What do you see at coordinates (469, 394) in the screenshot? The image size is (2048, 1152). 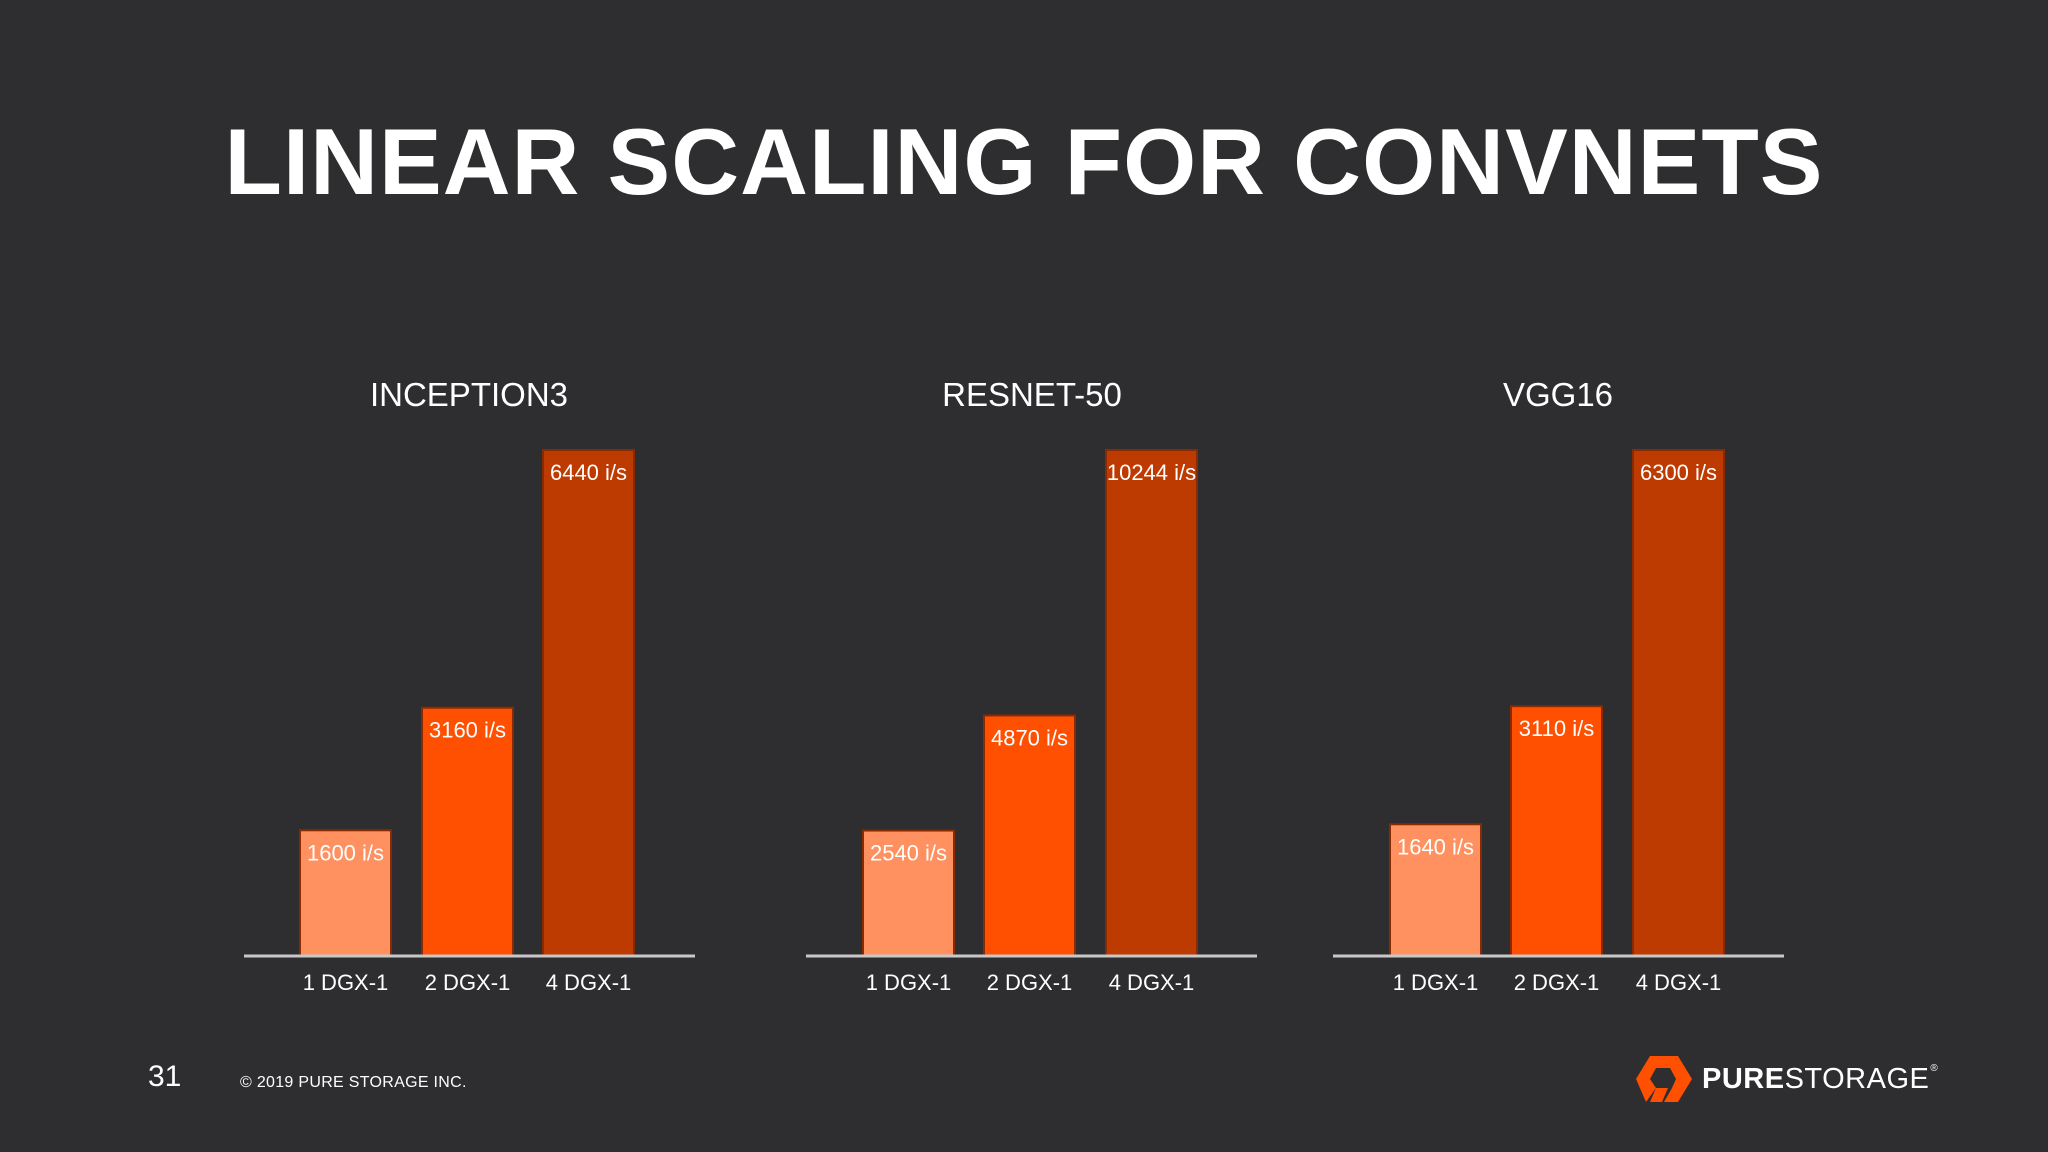 I see `chart-title: INCEPTION3` at bounding box center [469, 394].